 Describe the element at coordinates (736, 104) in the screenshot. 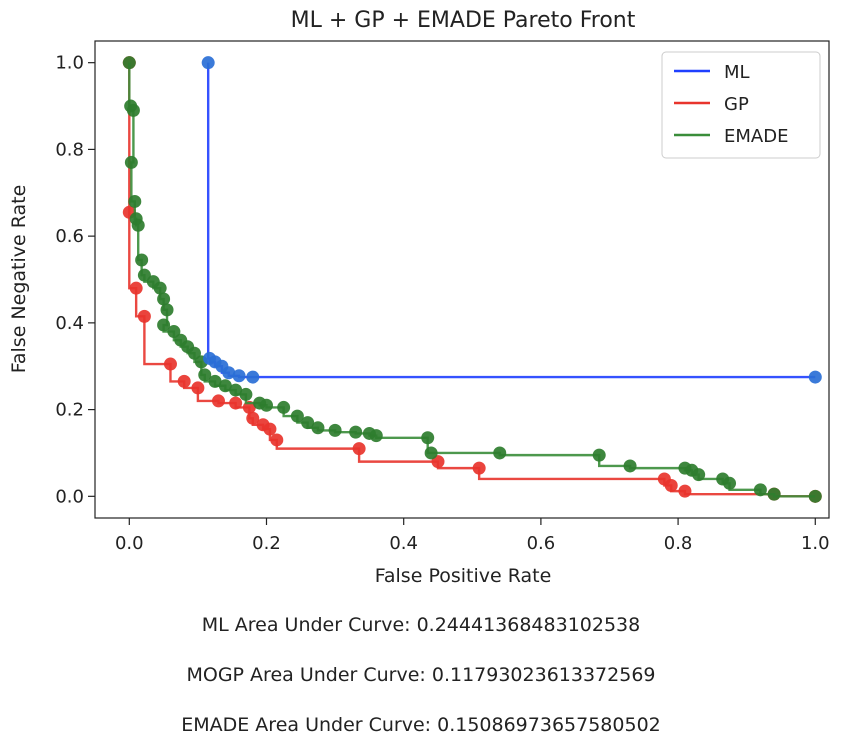

I see `gp-legend-label: GP` at that location.